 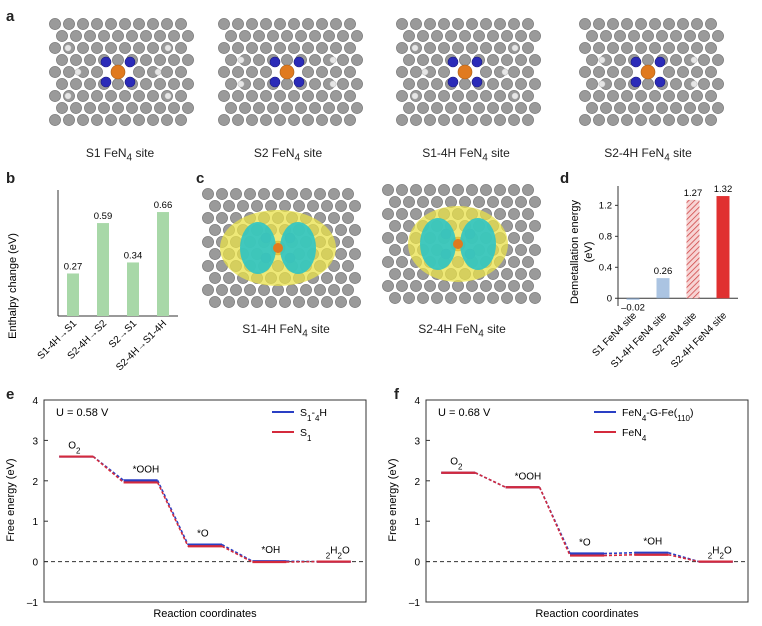 What do you see at coordinates (11, 178) in the screenshot?
I see `panel-label-b: b` at bounding box center [11, 178].